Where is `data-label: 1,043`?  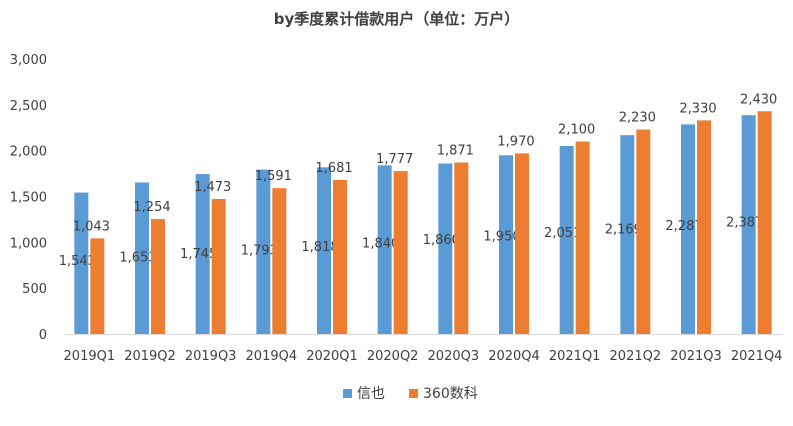 data-label: 1,043 is located at coordinates (91, 226).